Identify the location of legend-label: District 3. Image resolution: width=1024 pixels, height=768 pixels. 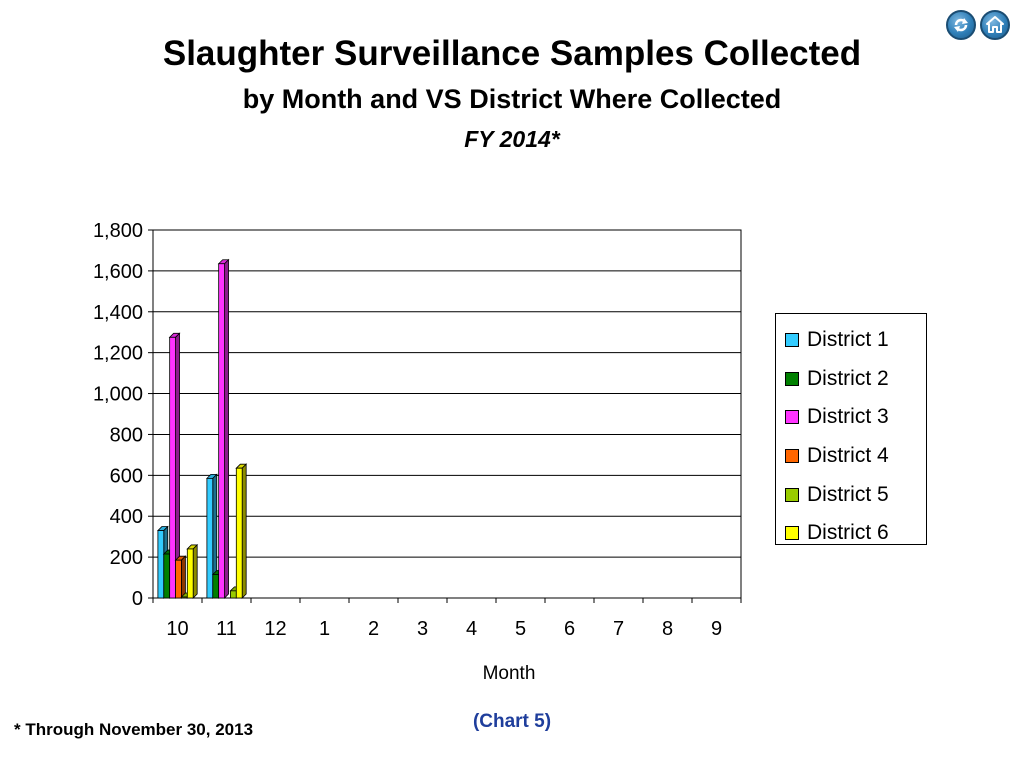
(848, 417).